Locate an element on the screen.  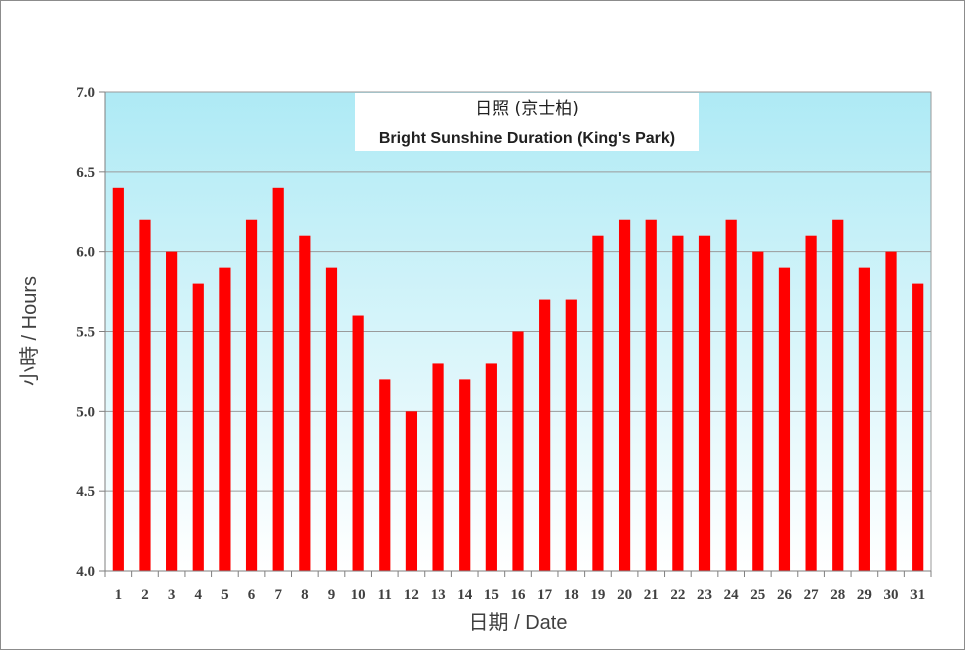
x-tick-label: 14 is located at coordinates (465, 595).